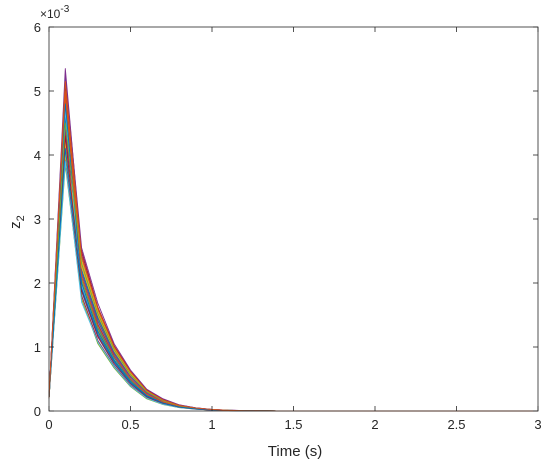 The image size is (550, 467). Describe the element at coordinates (130, 424) in the screenshot. I see `x-tick-label: 0.5` at that location.